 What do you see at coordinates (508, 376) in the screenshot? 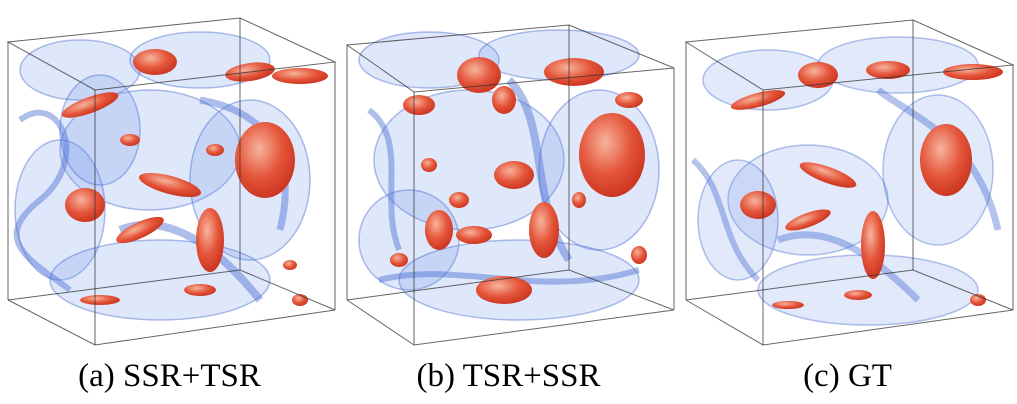
I see `caption-b: (b) TSR+SSR` at bounding box center [508, 376].